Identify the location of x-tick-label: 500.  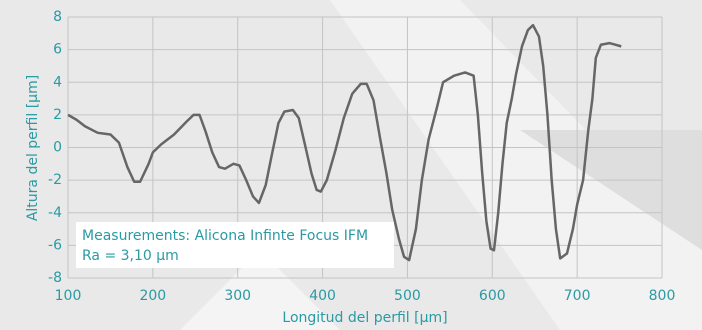
(407, 296).